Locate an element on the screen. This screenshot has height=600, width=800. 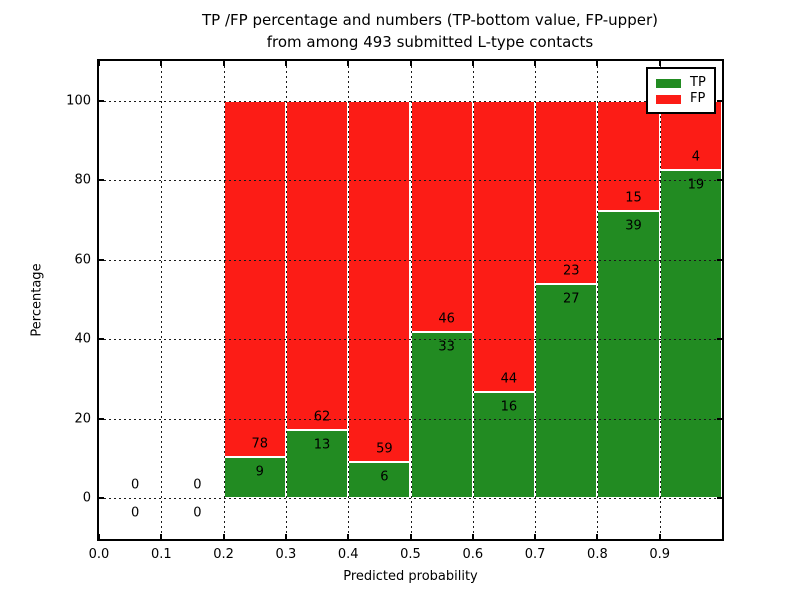
fp-swatch-icon is located at coordinates (668, 99).